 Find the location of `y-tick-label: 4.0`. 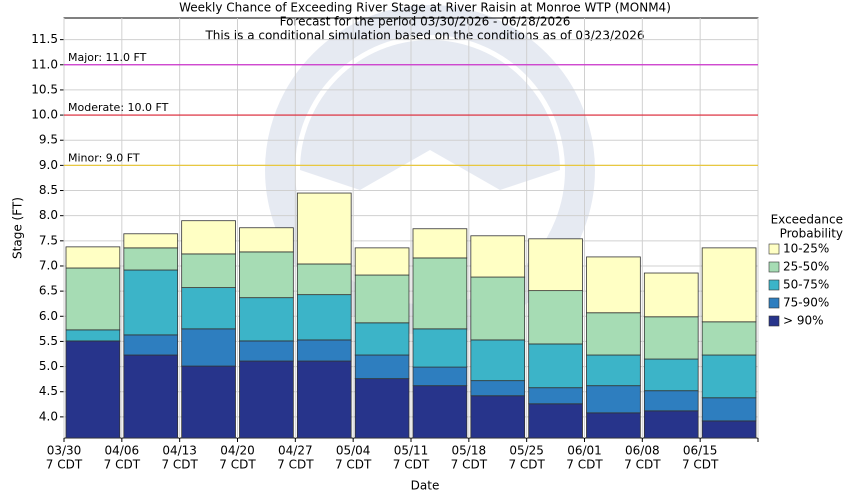

y-tick-label: 4.0 is located at coordinates (48, 416).